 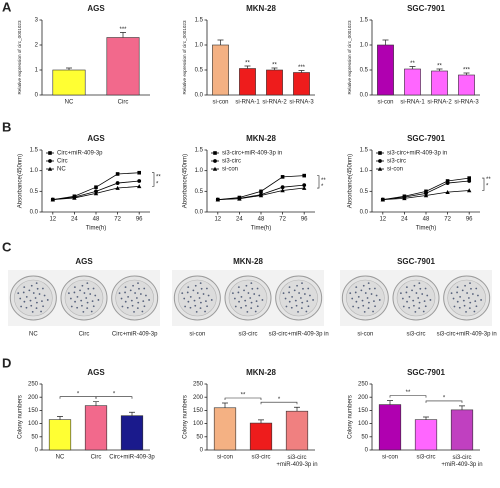 I want to click on y-tick-label: 0, so click(x=37, y=451).